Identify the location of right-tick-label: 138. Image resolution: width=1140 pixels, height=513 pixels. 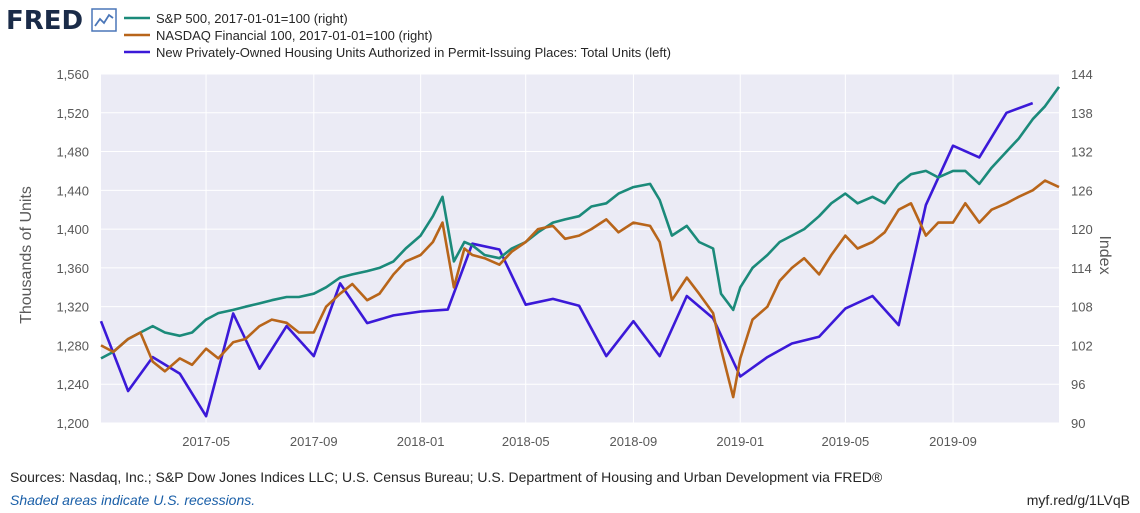
(1082, 113).